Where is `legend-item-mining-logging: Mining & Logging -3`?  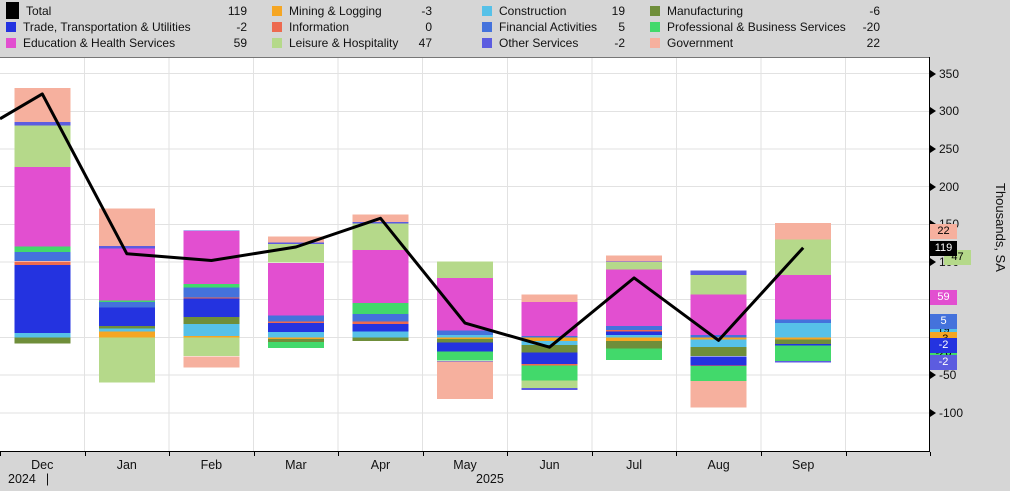
legend-item-mining-logging: Mining & Logging -3 is located at coordinates (352, 11).